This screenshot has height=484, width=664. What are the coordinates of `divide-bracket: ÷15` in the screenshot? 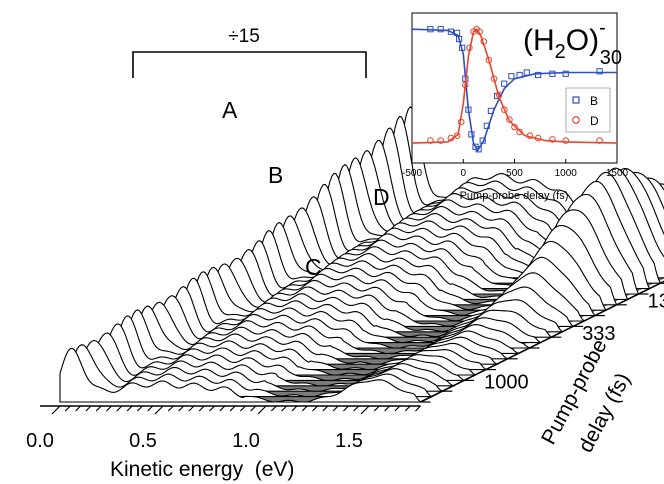 It's located at (249, 52).